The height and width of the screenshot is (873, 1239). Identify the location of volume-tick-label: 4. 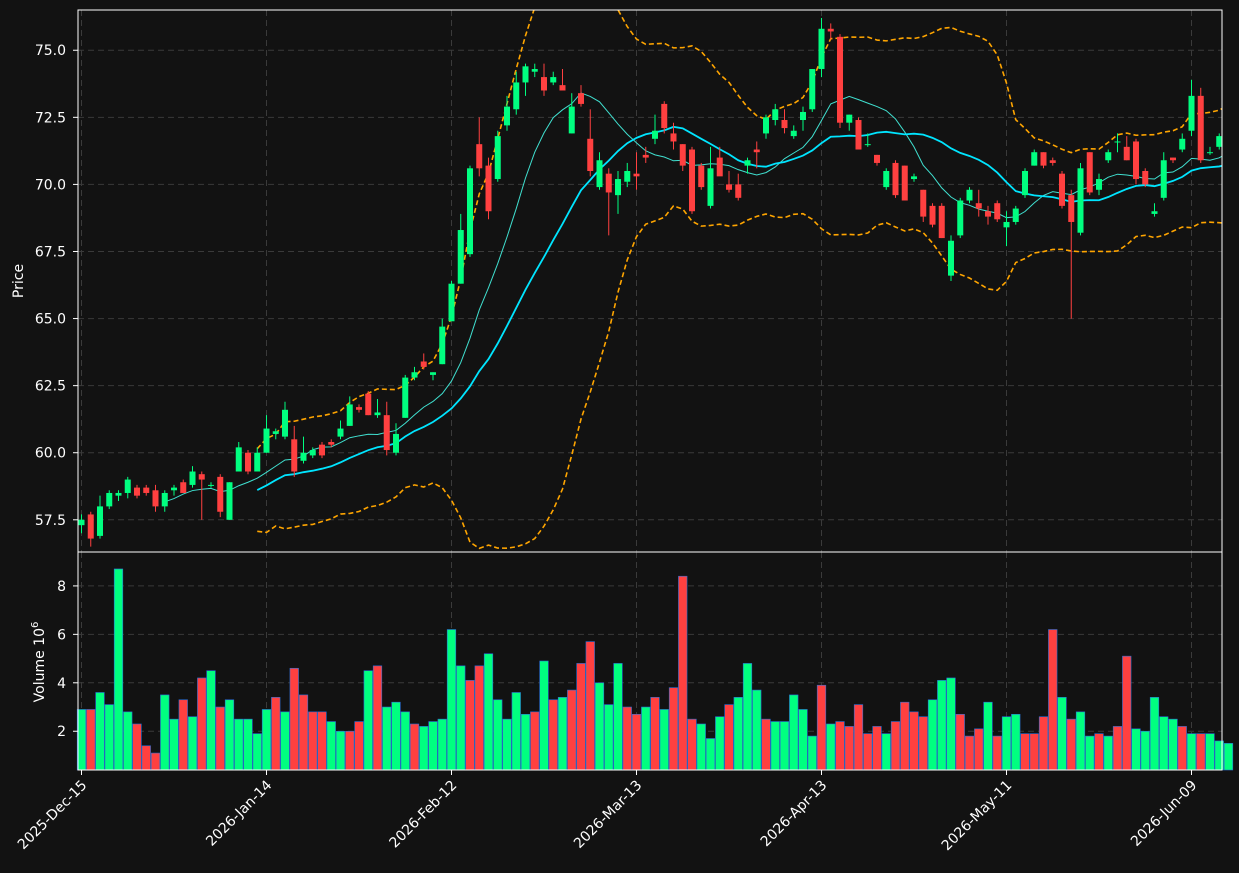
(61, 684).